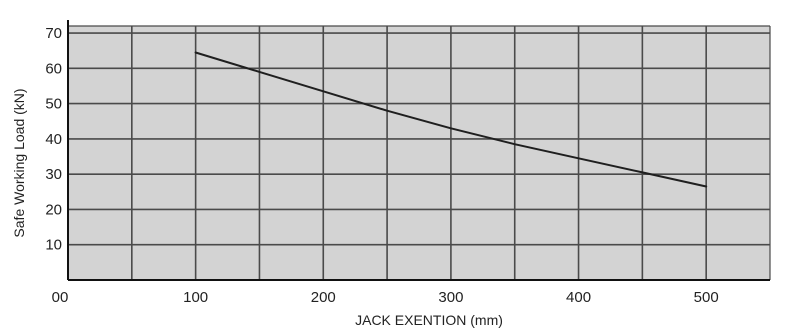 The image size is (789, 331). I want to click on y-tick-label-30: 30, so click(53, 174).